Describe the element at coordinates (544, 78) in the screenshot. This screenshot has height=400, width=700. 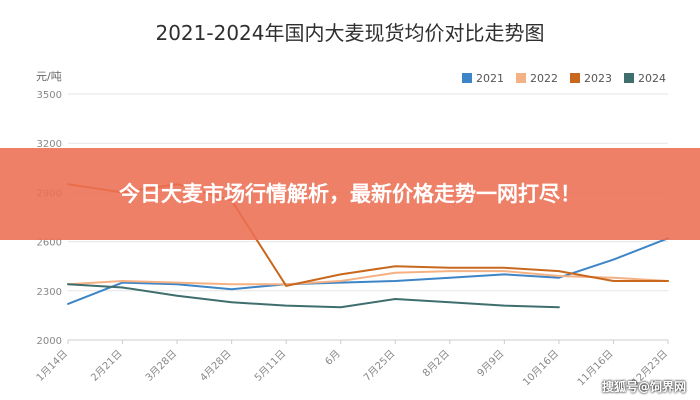
I see `legend-label-2022: 2022` at that location.